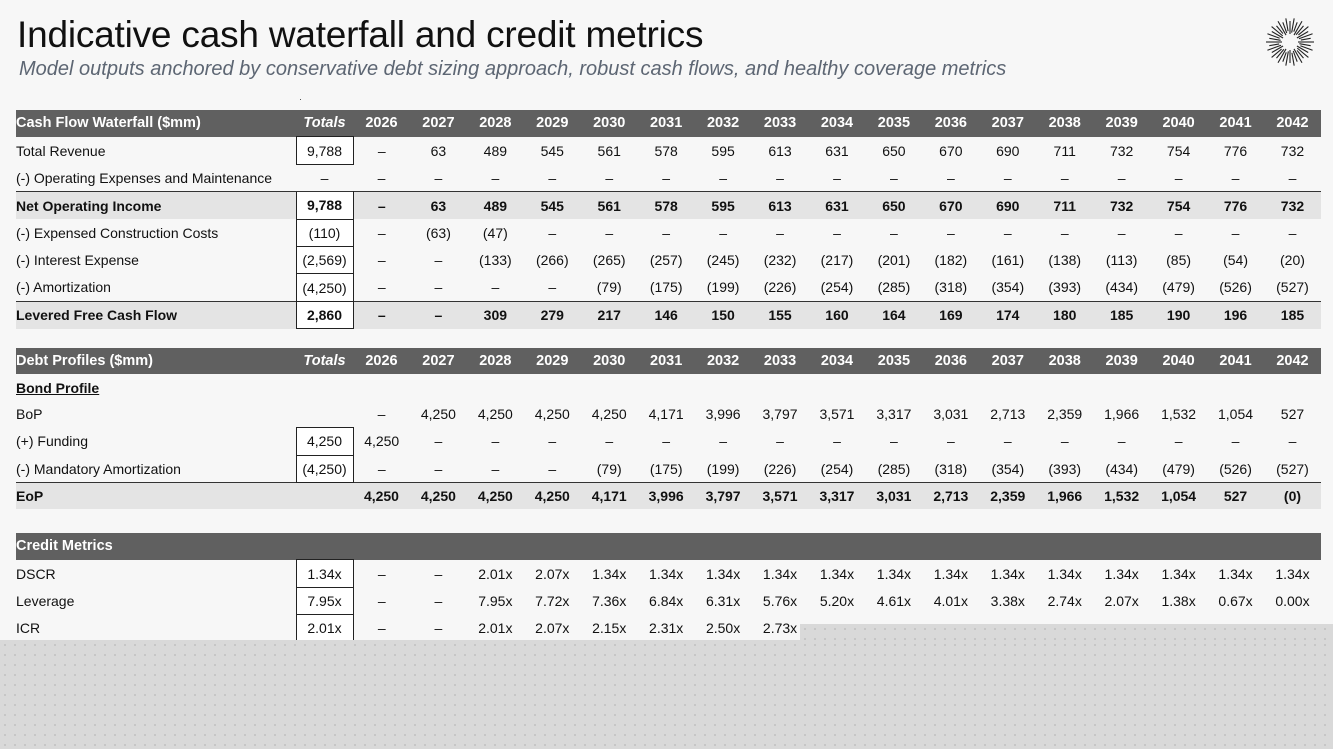 The image size is (1333, 749). Describe the element at coordinates (894, 495) in the screenshot. I see `row-value: 3,031` at that location.